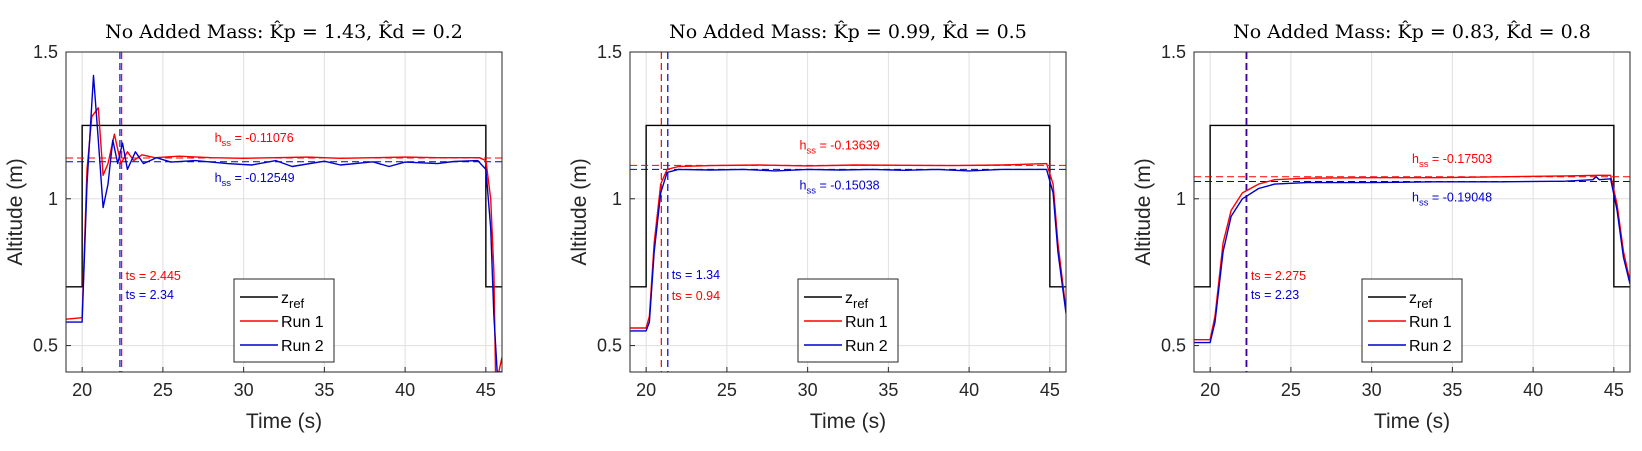 This screenshot has width=1642, height=451. Describe the element at coordinates (840, 147) in the screenshot. I see `hss-annotation-run-1: hss = -0.13639` at that location.